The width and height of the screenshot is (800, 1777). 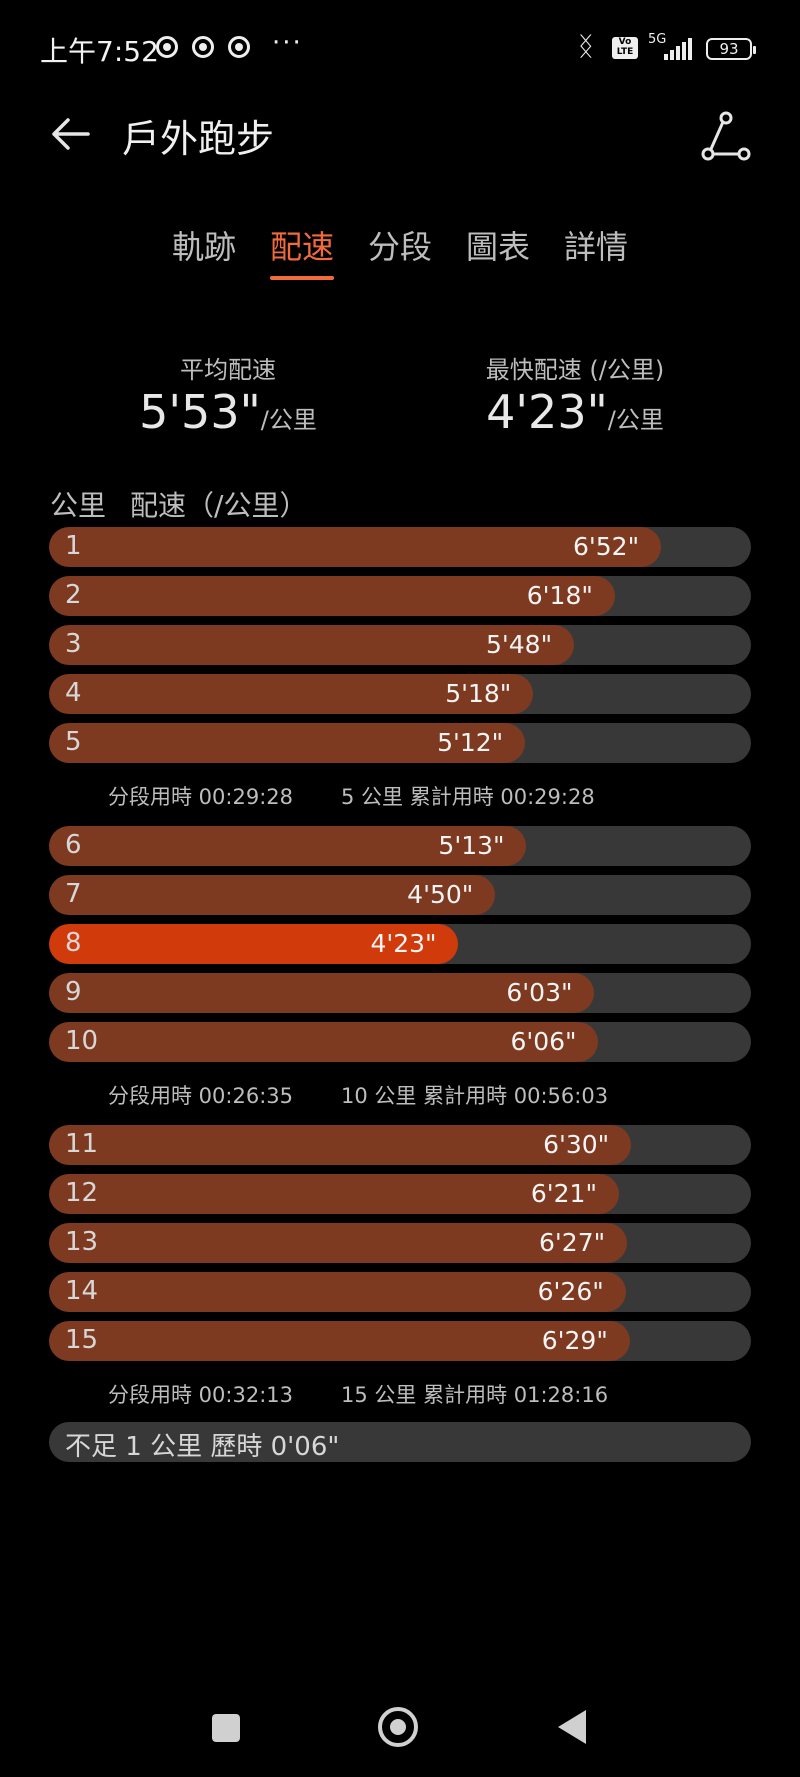 I want to click on average-pace-stat: 平均配速 5'53"/公里, so click(x=228, y=394).